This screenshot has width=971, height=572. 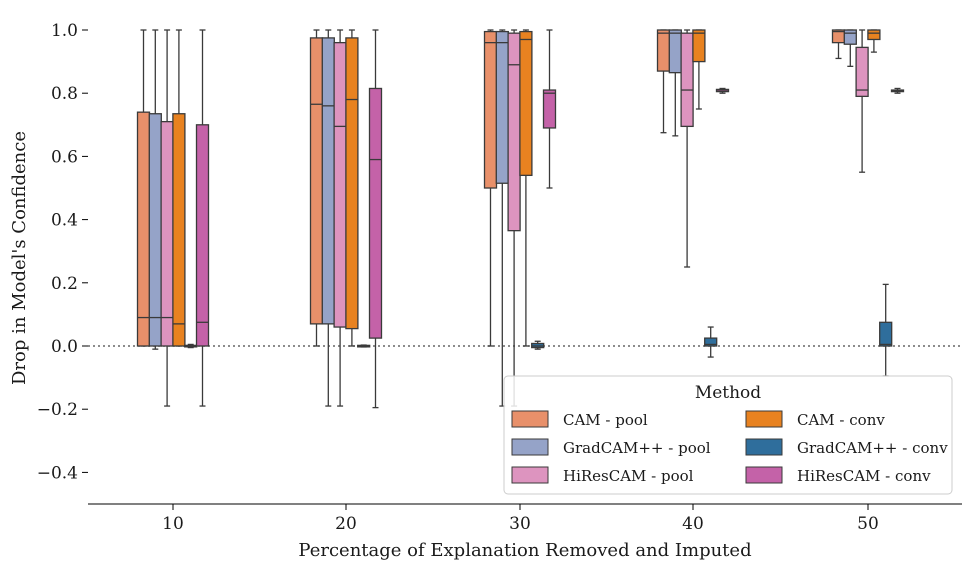 I want to click on y-tick-label: 0.6, so click(x=64, y=157).